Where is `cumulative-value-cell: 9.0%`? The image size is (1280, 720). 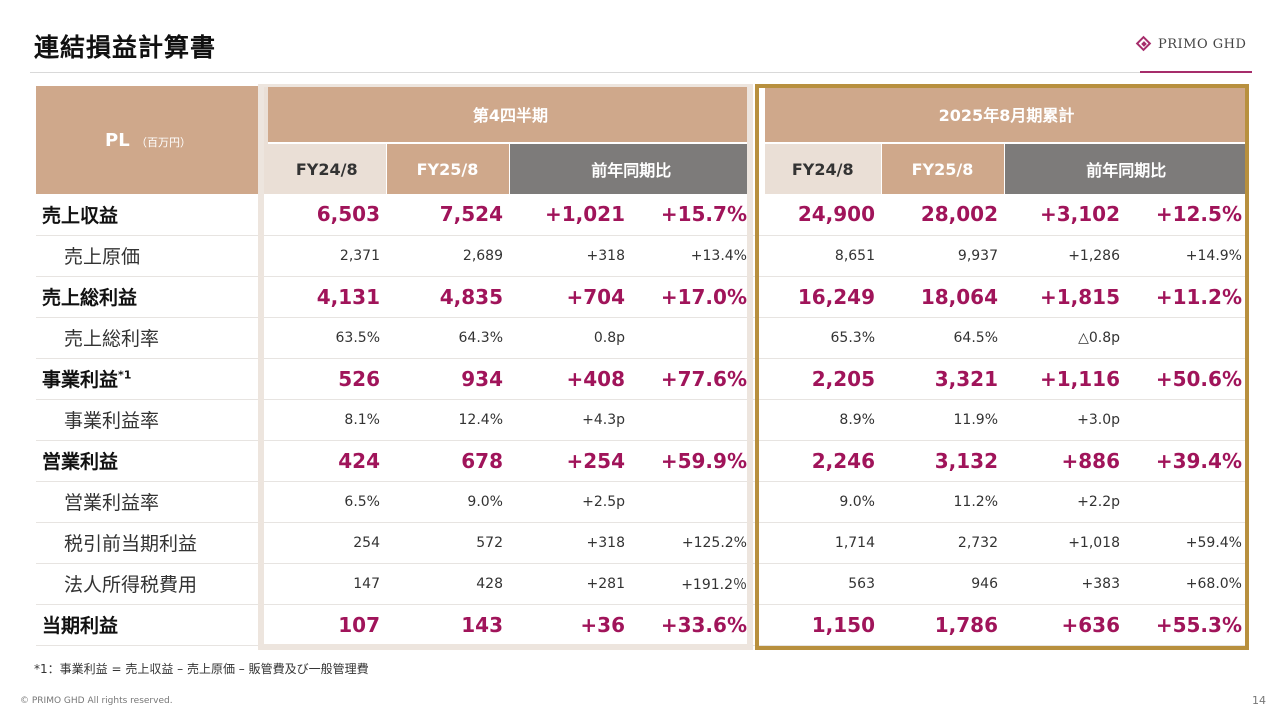 cumulative-value-cell: 9.0% is located at coordinates (823, 502).